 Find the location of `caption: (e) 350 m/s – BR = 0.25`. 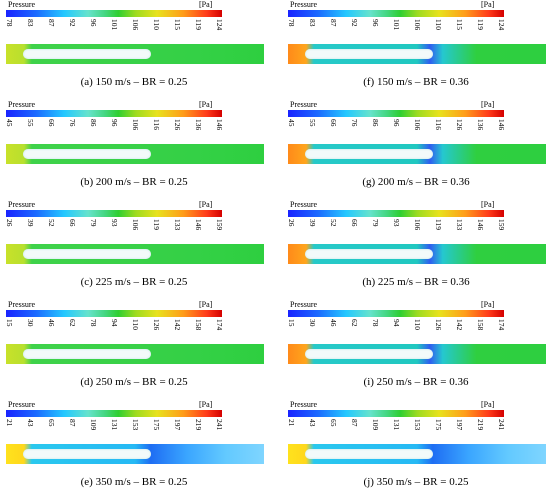

caption: (e) 350 m/s – BR = 0.25 is located at coordinates (134, 482).